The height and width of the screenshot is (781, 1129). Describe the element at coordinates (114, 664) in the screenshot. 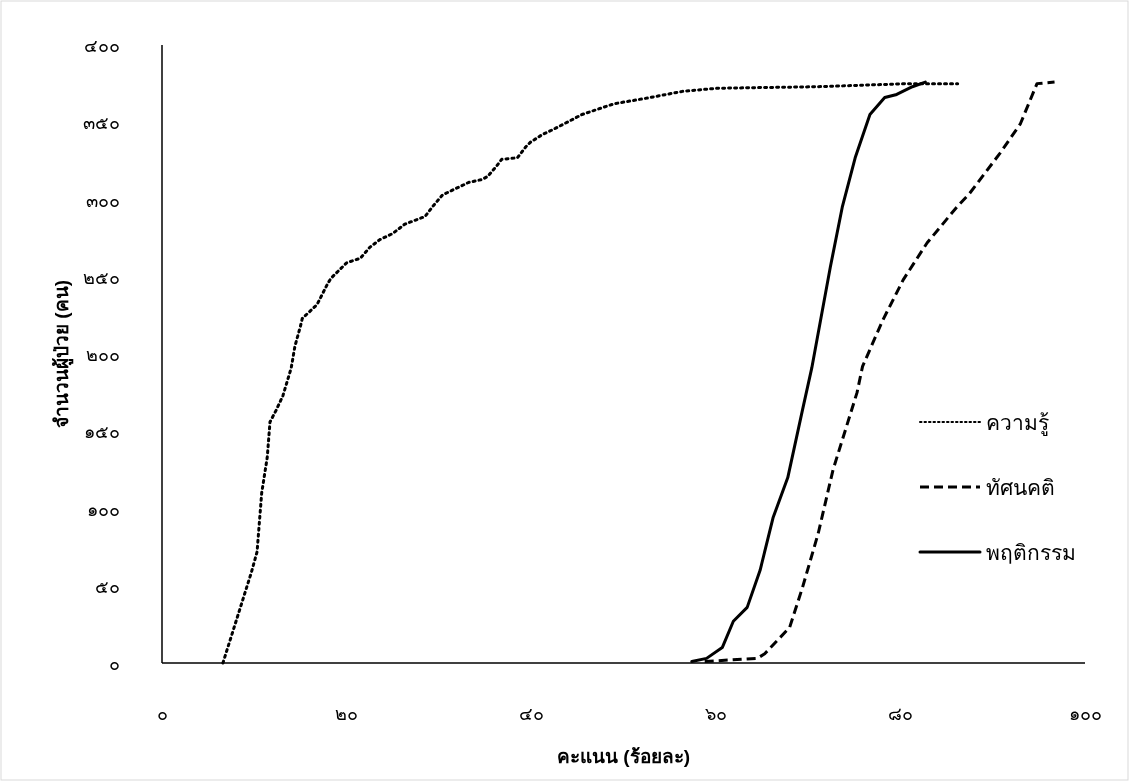

I see `y-tick-label: ๐` at that location.